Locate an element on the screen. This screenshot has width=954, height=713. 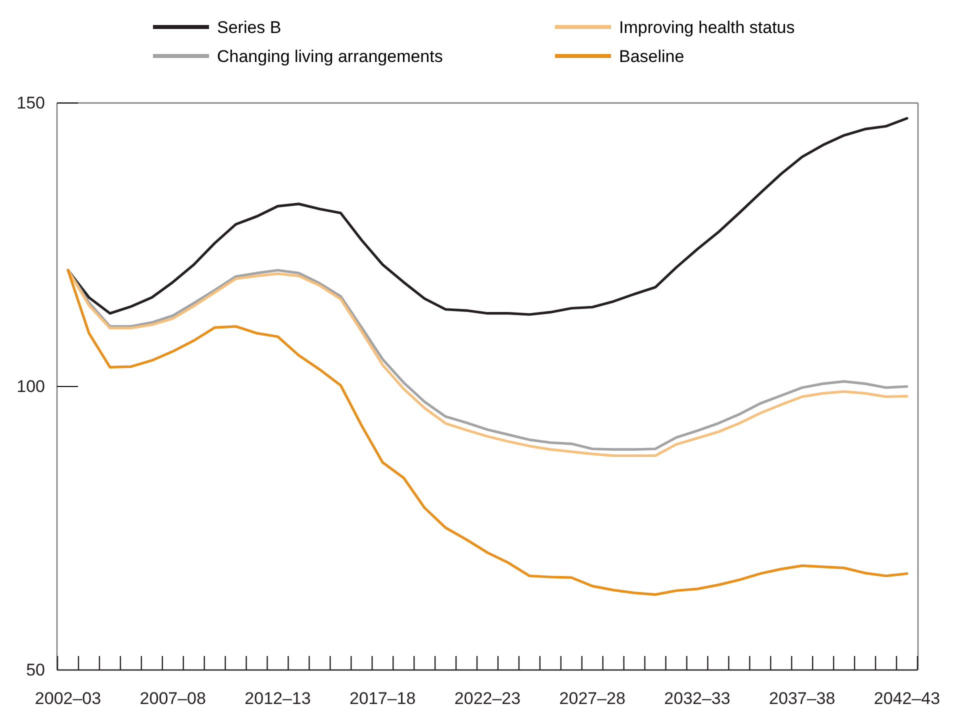
legend-label: Changing living arrangements is located at coordinates (330, 56).